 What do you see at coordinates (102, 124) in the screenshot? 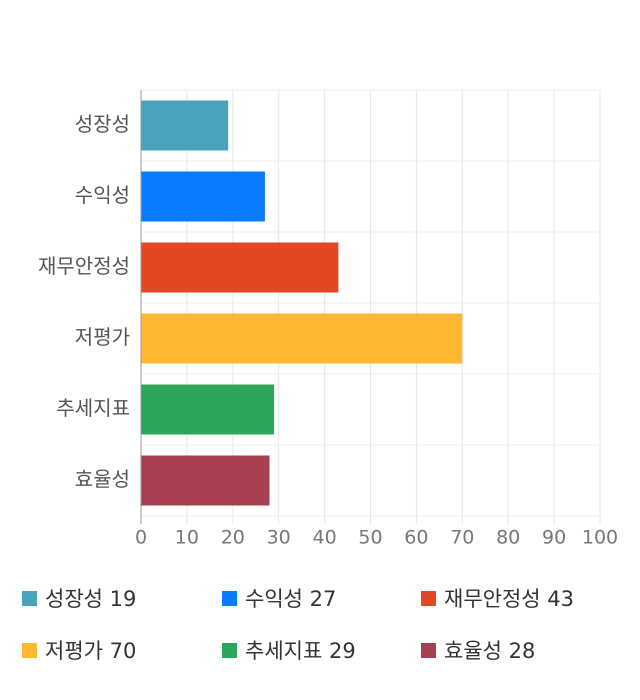
I see `category-label: 성장성` at bounding box center [102, 124].